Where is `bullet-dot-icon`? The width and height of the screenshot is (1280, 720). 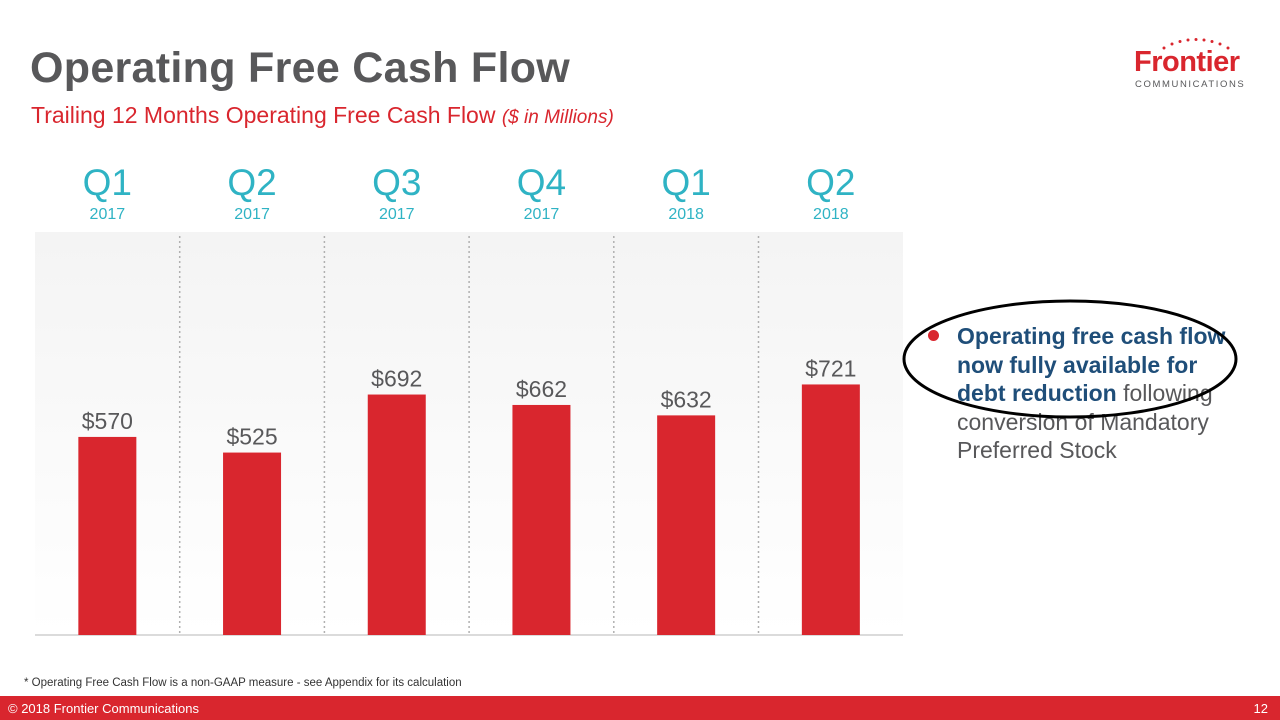
bullet-dot-icon is located at coordinates (933, 335).